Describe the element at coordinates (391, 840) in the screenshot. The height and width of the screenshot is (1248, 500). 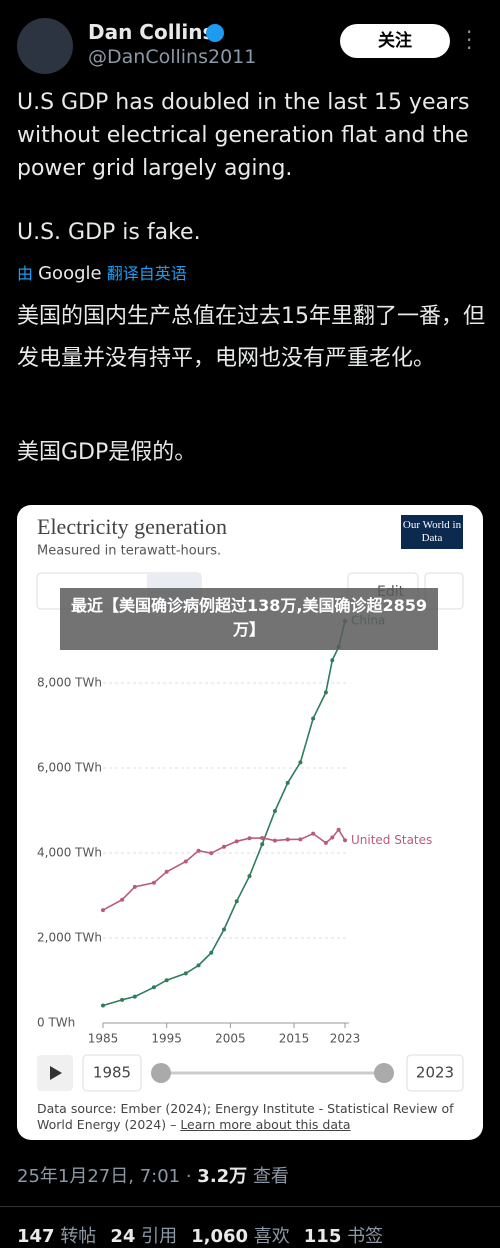
I see `series-label: United States` at that location.